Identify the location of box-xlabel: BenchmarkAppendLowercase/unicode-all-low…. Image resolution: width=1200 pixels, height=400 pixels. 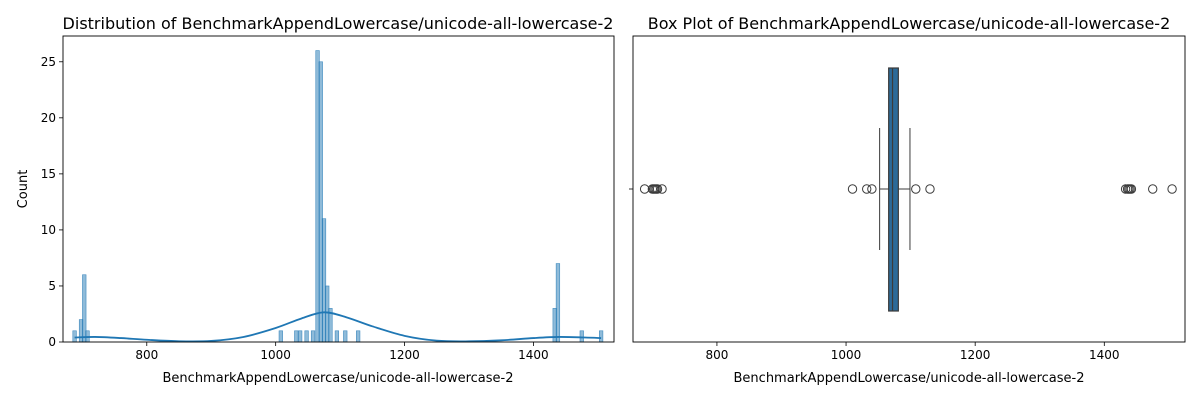
(909, 378).